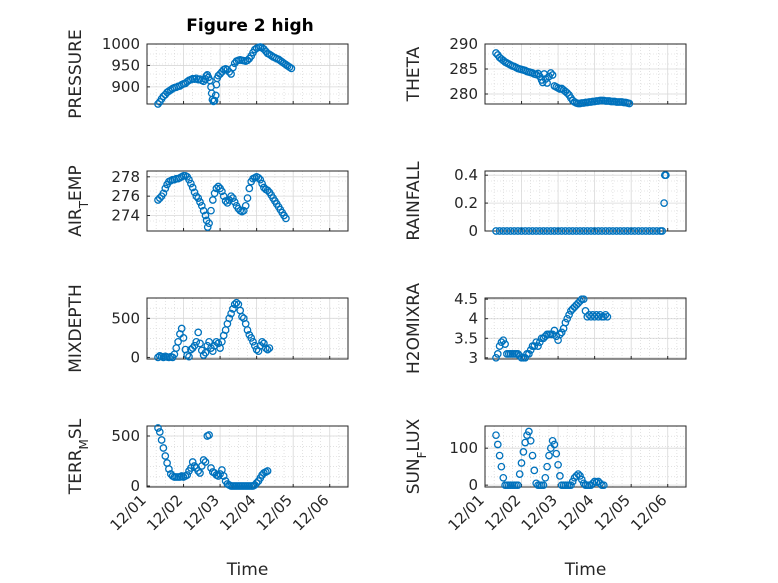 Image resolution: width=778 pixels, height=583 pixels. What do you see at coordinates (463, 69) in the screenshot?
I see `y-tick-label: 285` at bounding box center [463, 69].